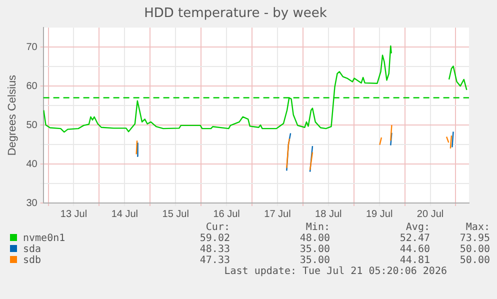  Describe the element at coordinates (74, 214) in the screenshot. I see `x-tick-label: 13 Jul` at that location.